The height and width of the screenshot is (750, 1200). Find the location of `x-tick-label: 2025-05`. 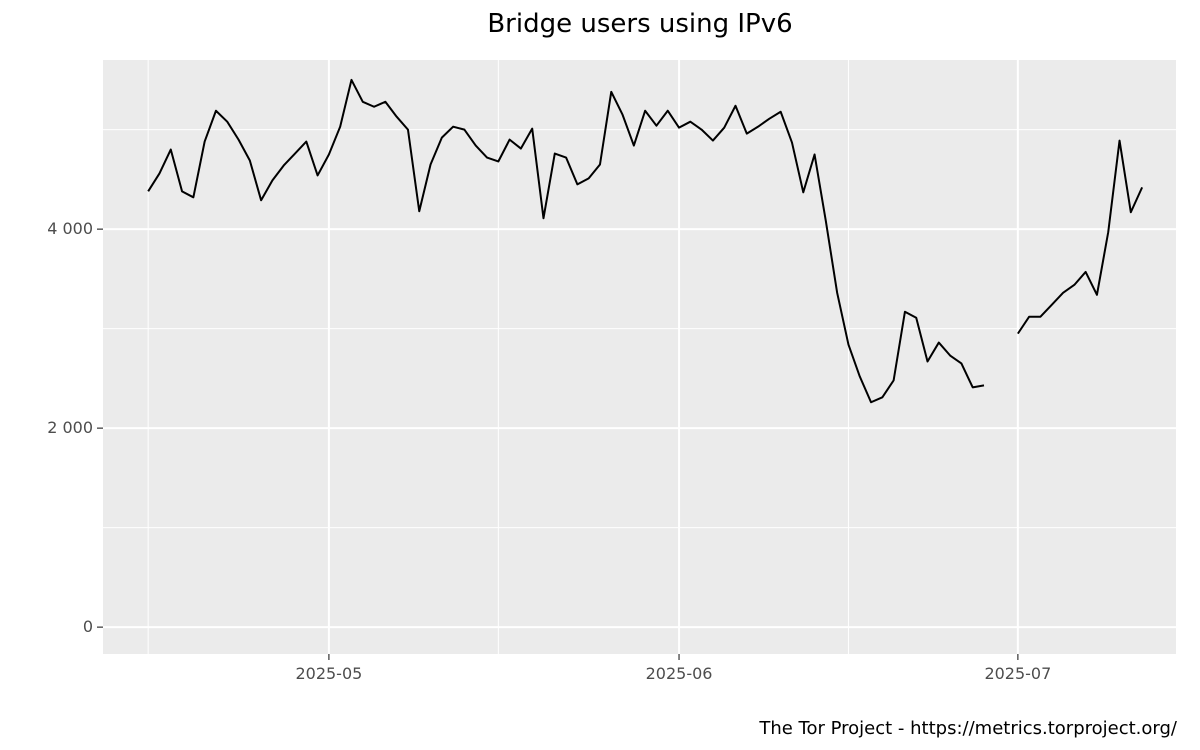

x-tick-label: 2025-05 is located at coordinates (328, 673).